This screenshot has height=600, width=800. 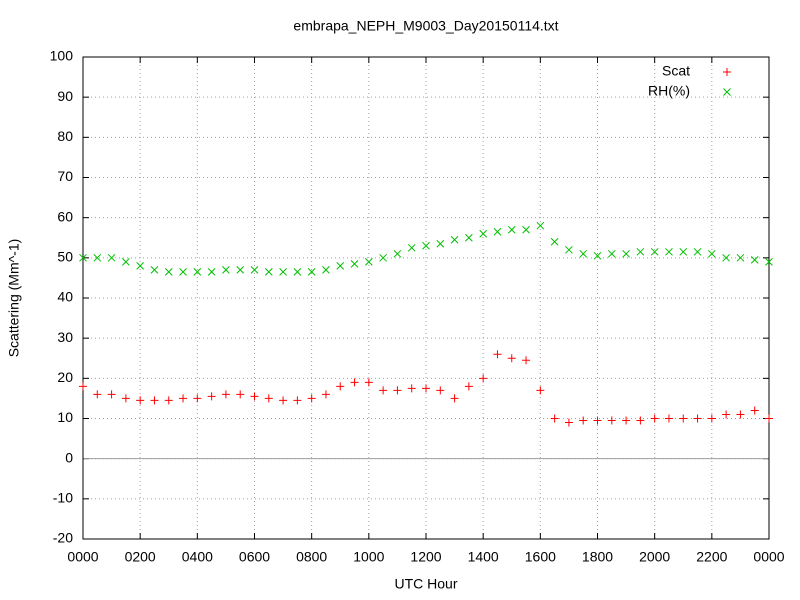 I want to click on x-tick-label: 0600, so click(x=254, y=557).